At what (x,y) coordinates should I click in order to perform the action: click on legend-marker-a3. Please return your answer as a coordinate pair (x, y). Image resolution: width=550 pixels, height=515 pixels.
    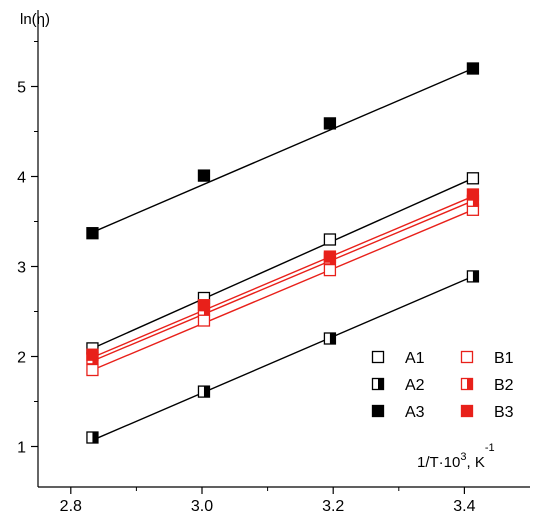
    Looking at the image, I should click on (378, 411).